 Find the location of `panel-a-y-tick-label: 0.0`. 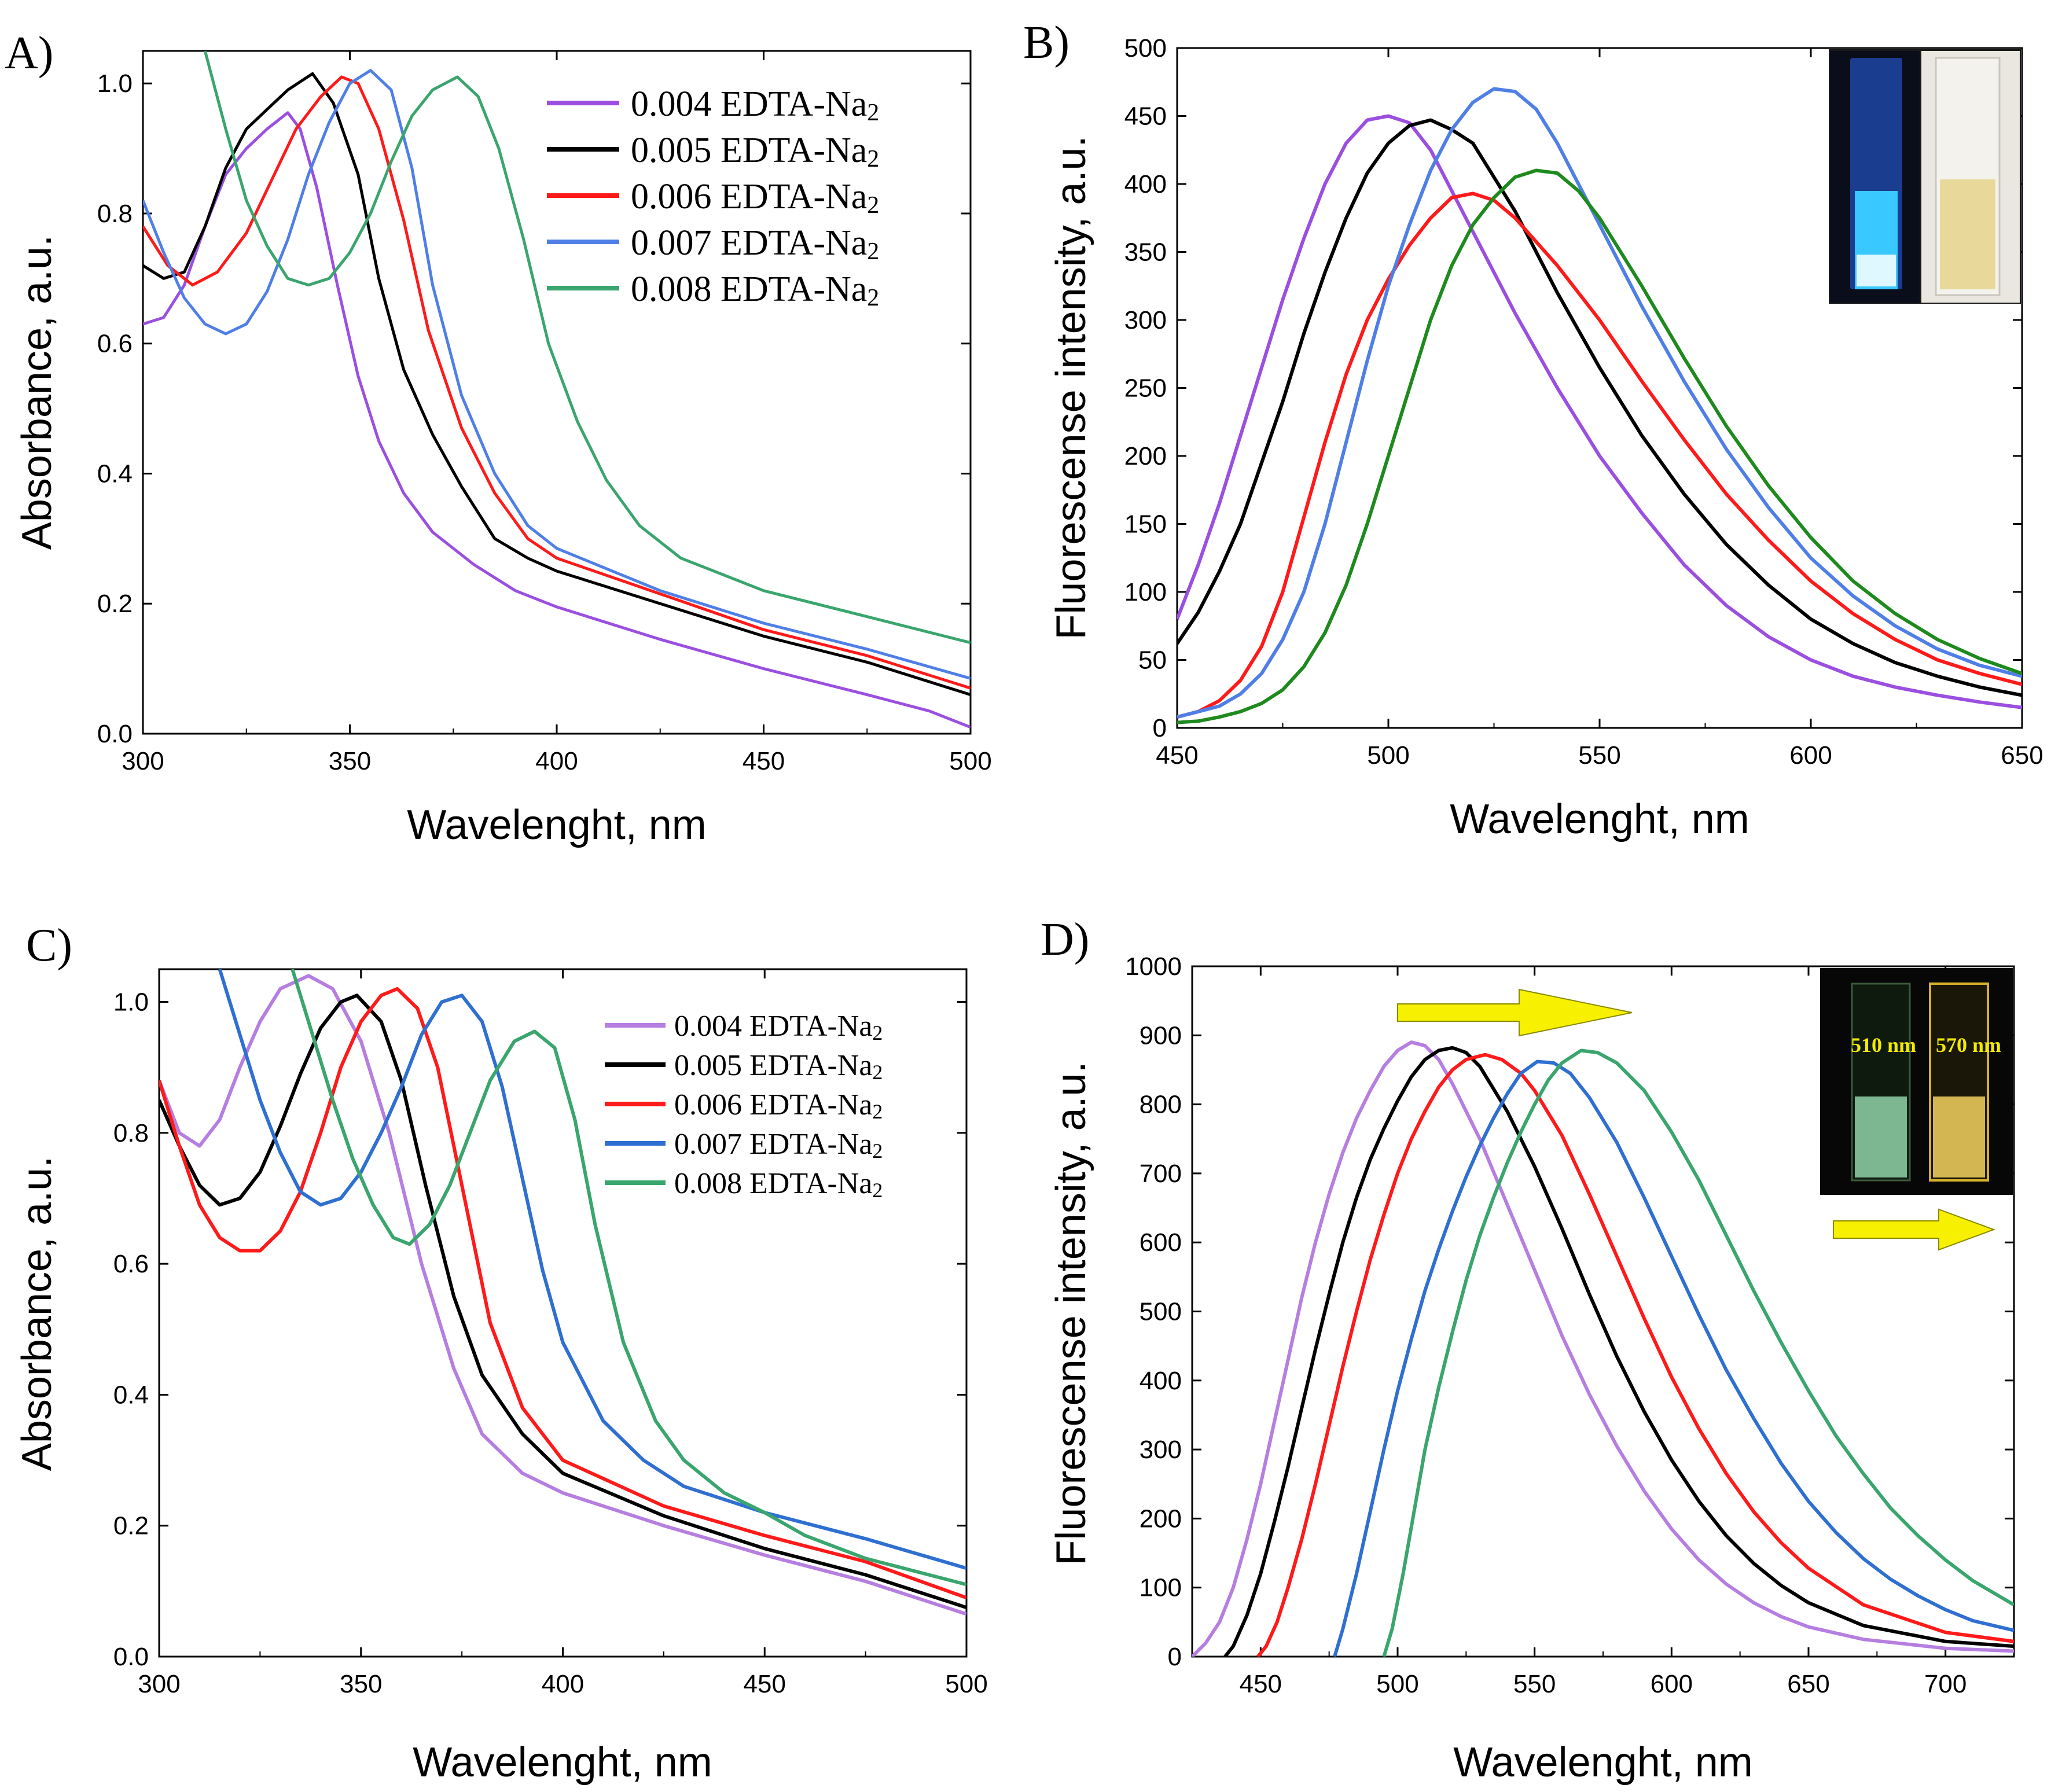

panel-a-y-tick-label: 0.0 is located at coordinates (115, 734).